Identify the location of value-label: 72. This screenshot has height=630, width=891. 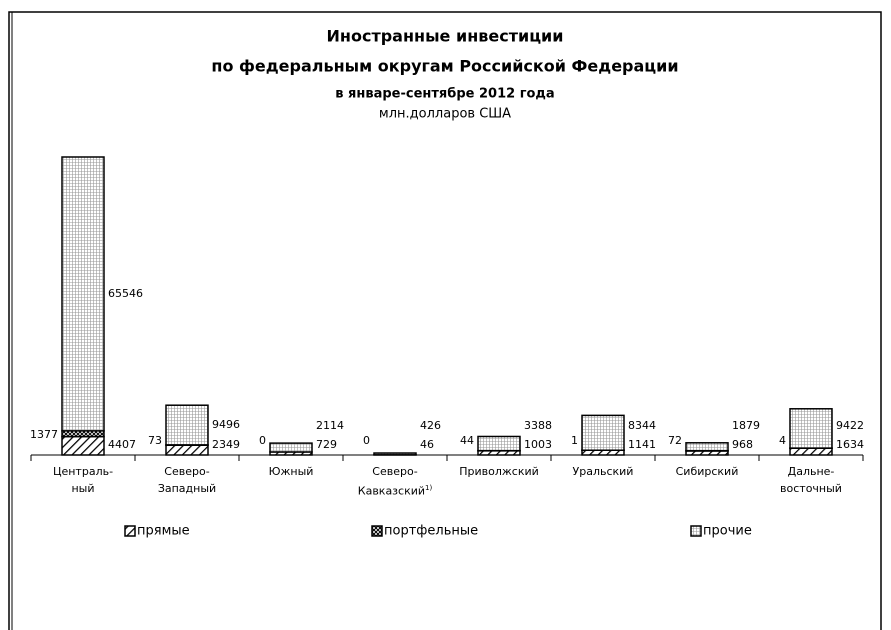
(675, 440).